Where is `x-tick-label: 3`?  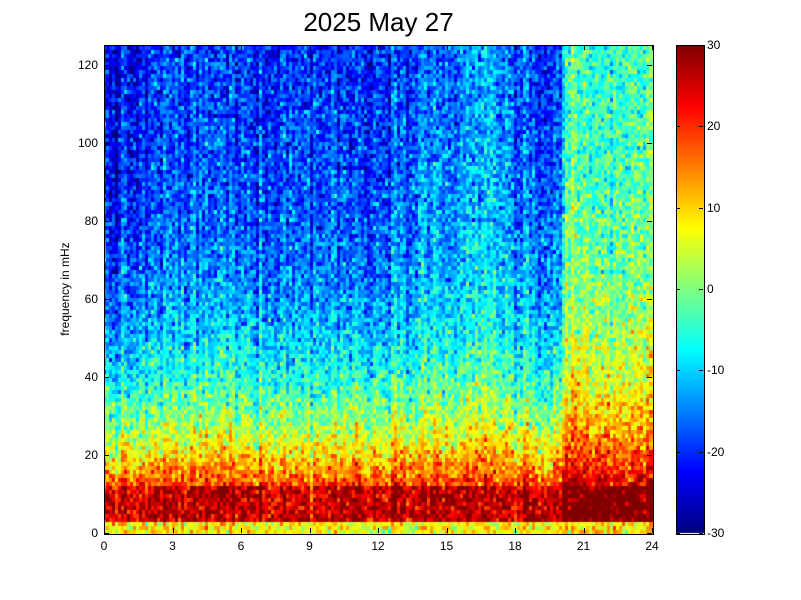
x-tick-label: 3 is located at coordinates (172, 546).